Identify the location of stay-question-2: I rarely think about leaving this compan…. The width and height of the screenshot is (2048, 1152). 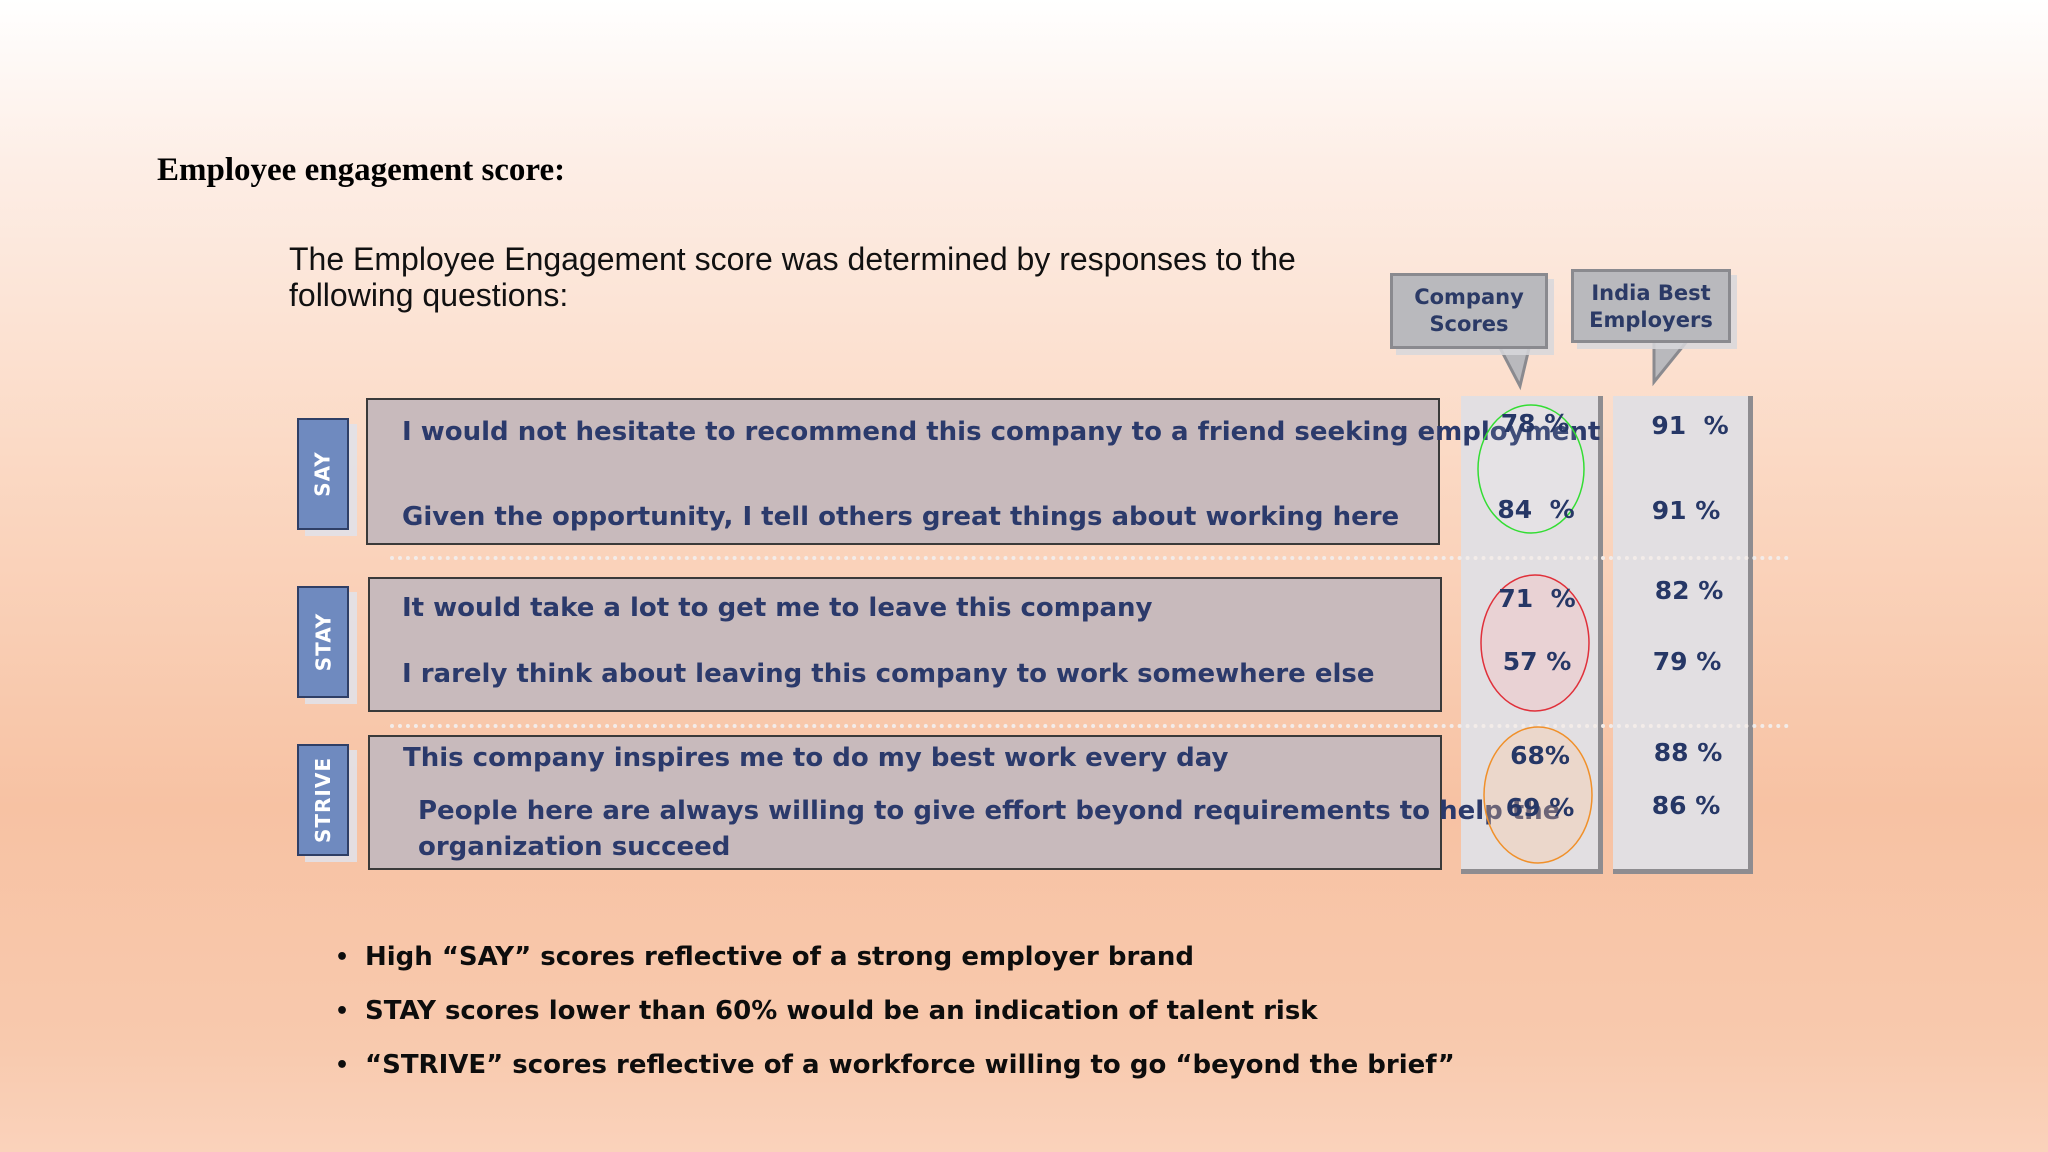
(888, 674).